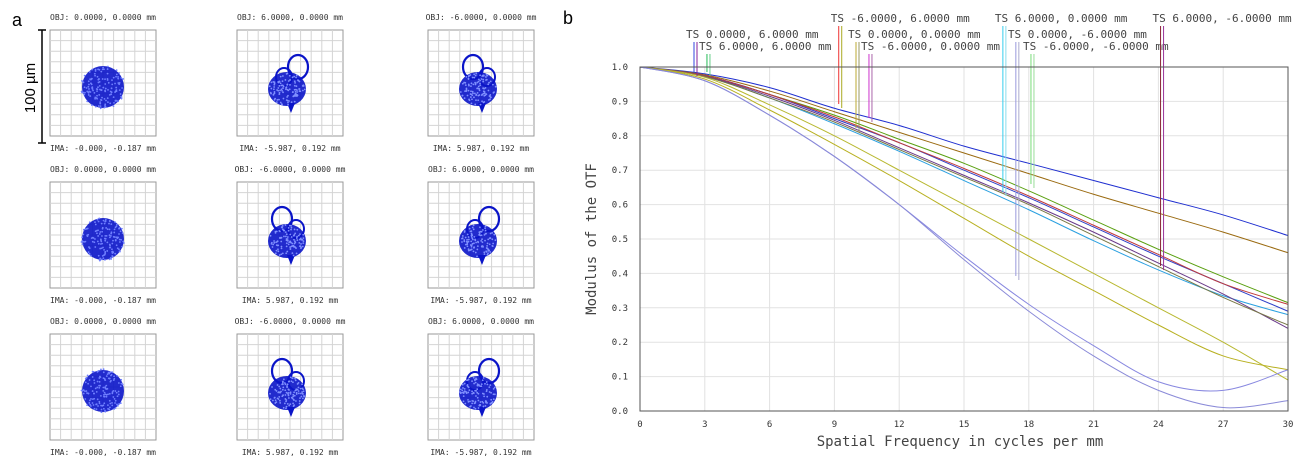 The height and width of the screenshot is (465, 1294). Describe the element at coordinates (1028, 425) in the screenshot. I see `x-tick-label: 18` at that location.